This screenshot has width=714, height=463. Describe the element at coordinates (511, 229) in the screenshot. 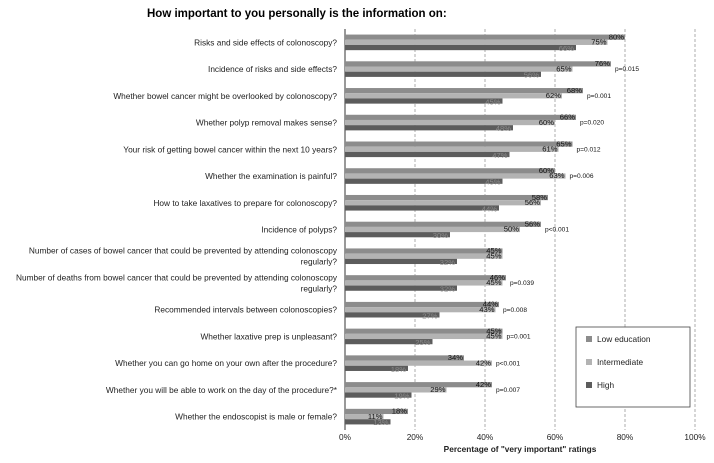

I see `data-label: 50%` at that location.